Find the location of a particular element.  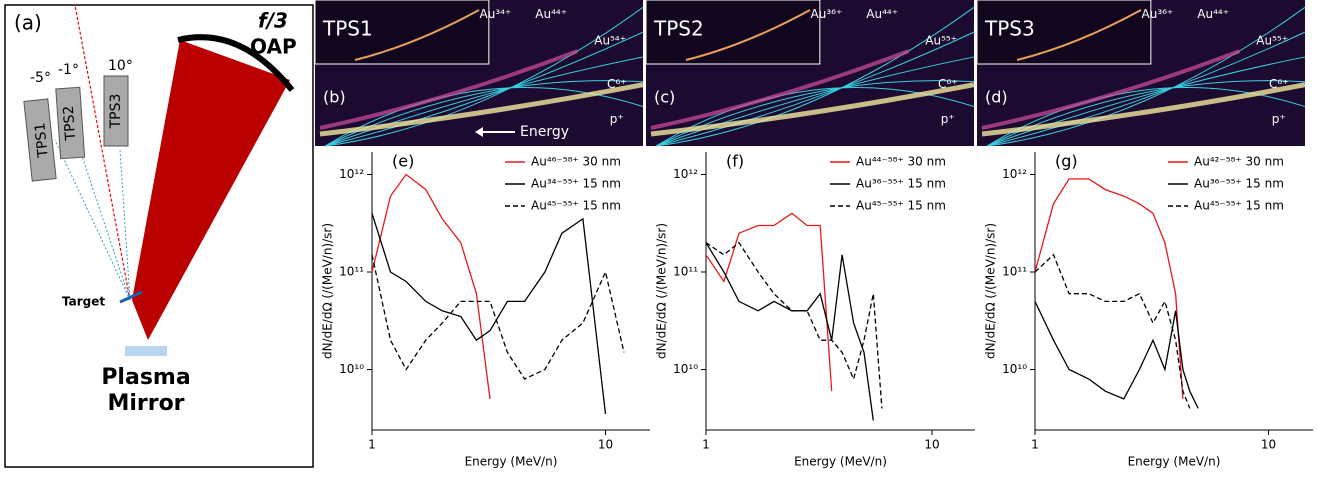

laser-axis is located at coordinates (102, 152).